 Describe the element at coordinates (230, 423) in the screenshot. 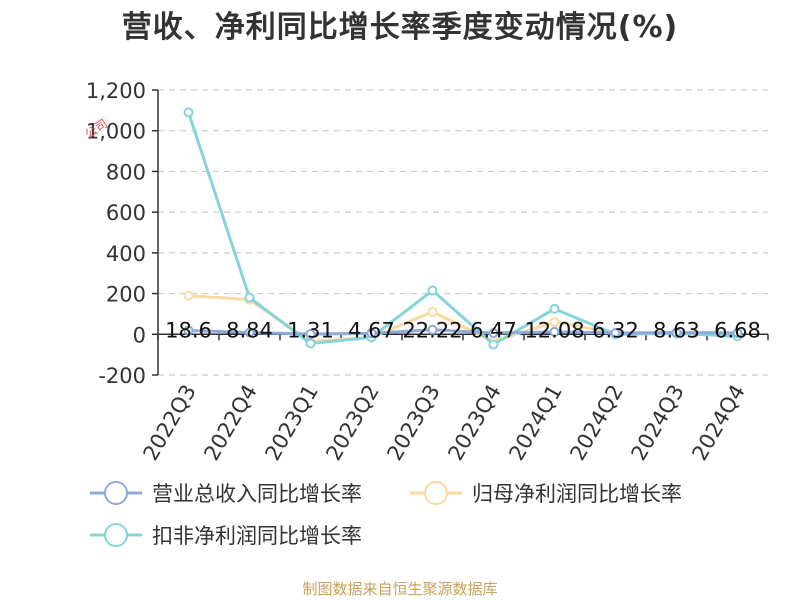

I see `x-tick-label: 2022Q4` at that location.